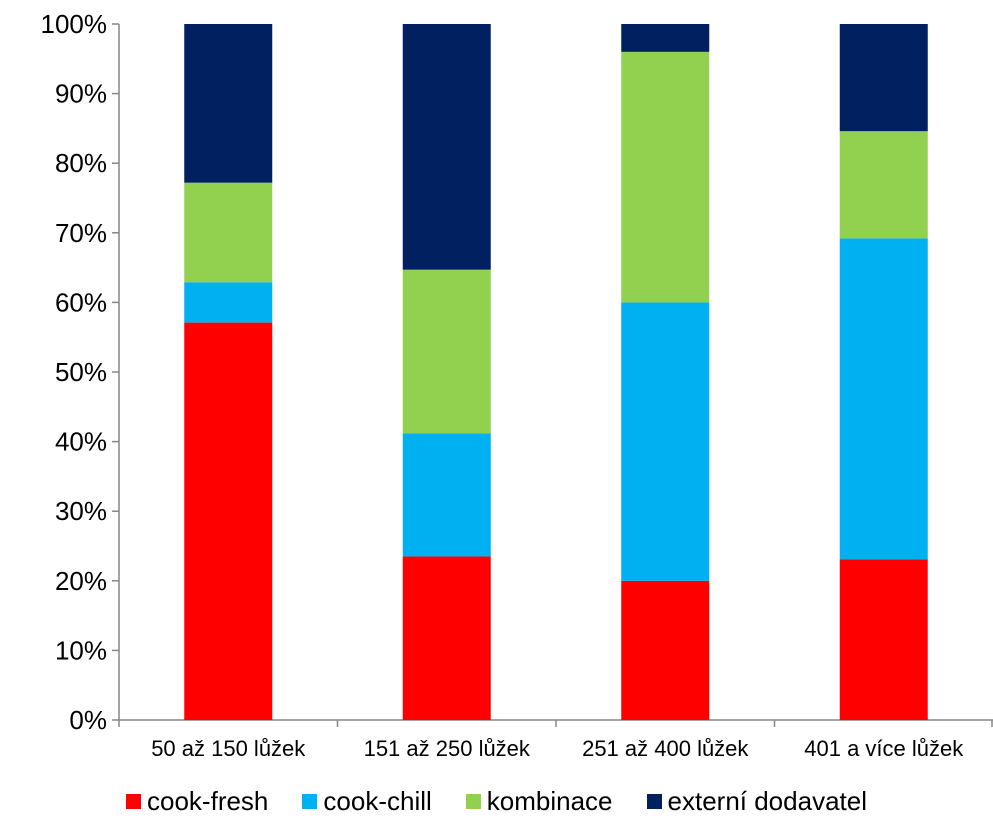 The image size is (993, 819). I want to click on y-tick-label: 40%, so click(81, 442).